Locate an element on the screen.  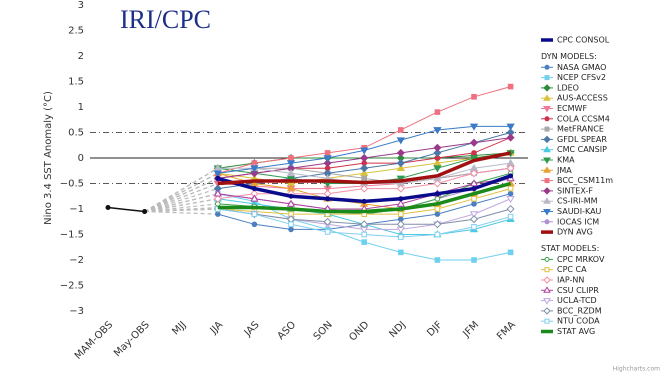
legend-label: CPC CA is located at coordinates (572, 269).